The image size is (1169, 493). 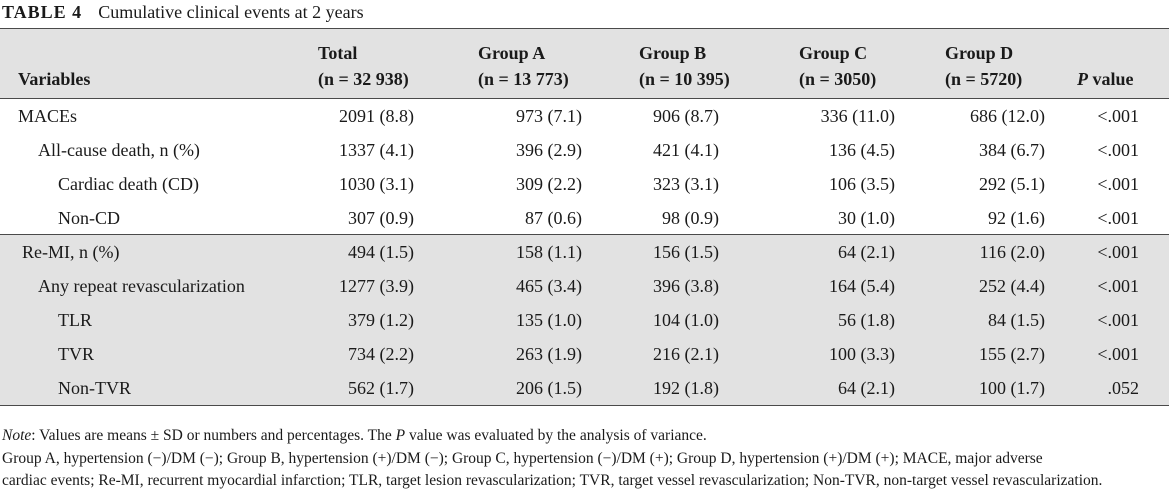 I want to click on cell-group-a: 158 (1.1), so click(x=558, y=251).